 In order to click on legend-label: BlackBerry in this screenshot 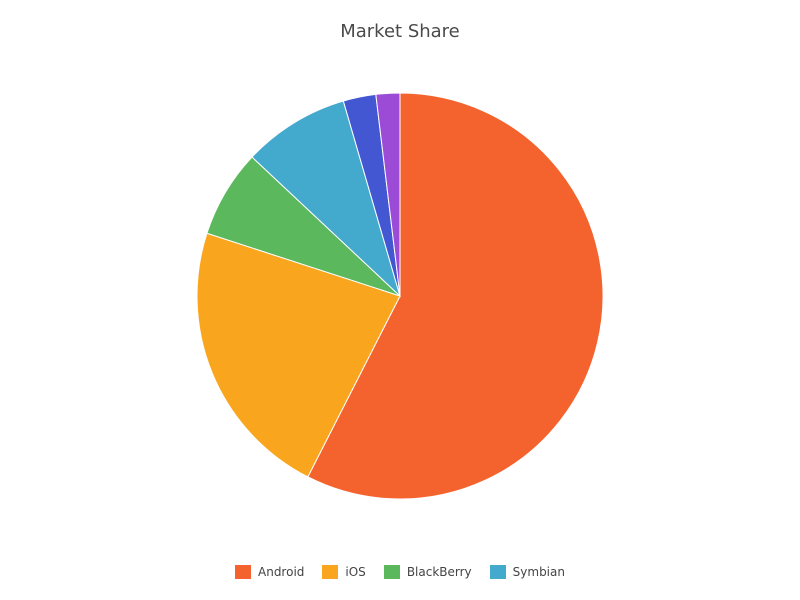, I will do `click(439, 572)`.